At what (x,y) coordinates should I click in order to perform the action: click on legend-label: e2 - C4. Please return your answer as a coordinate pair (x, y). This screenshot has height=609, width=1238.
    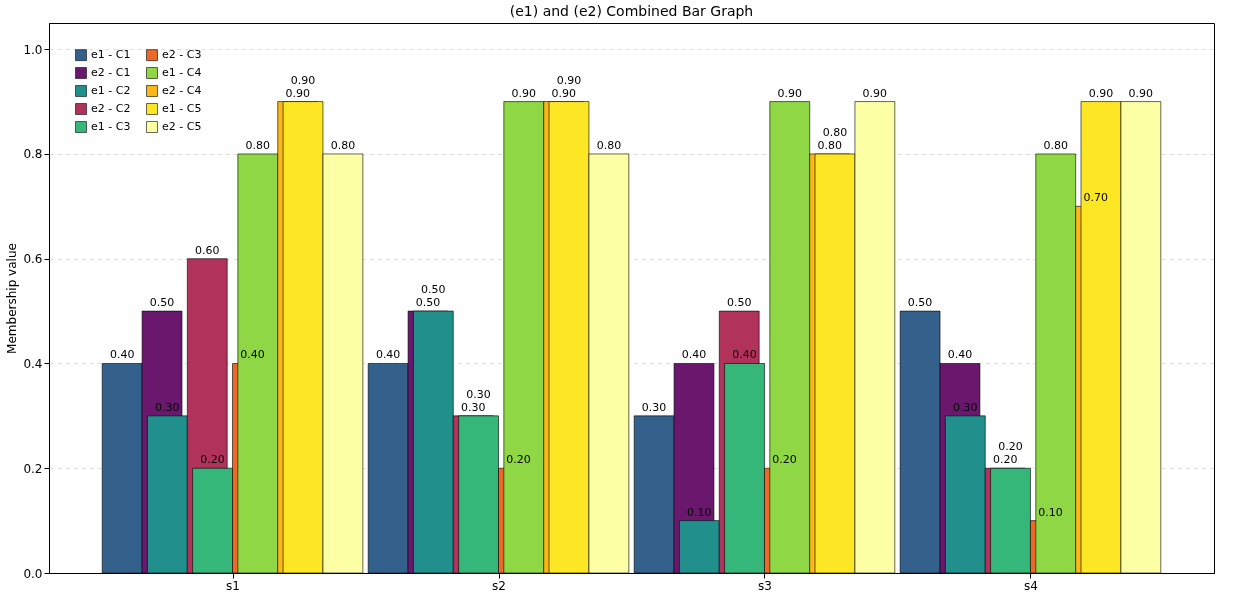
    Looking at the image, I should click on (182, 90).